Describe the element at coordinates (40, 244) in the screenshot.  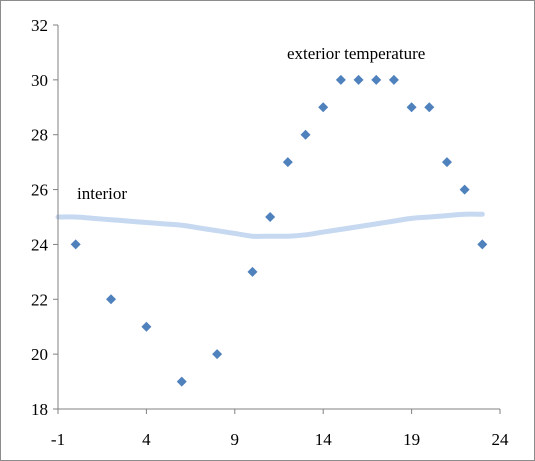
I see `y-tick-label: 24` at that location.